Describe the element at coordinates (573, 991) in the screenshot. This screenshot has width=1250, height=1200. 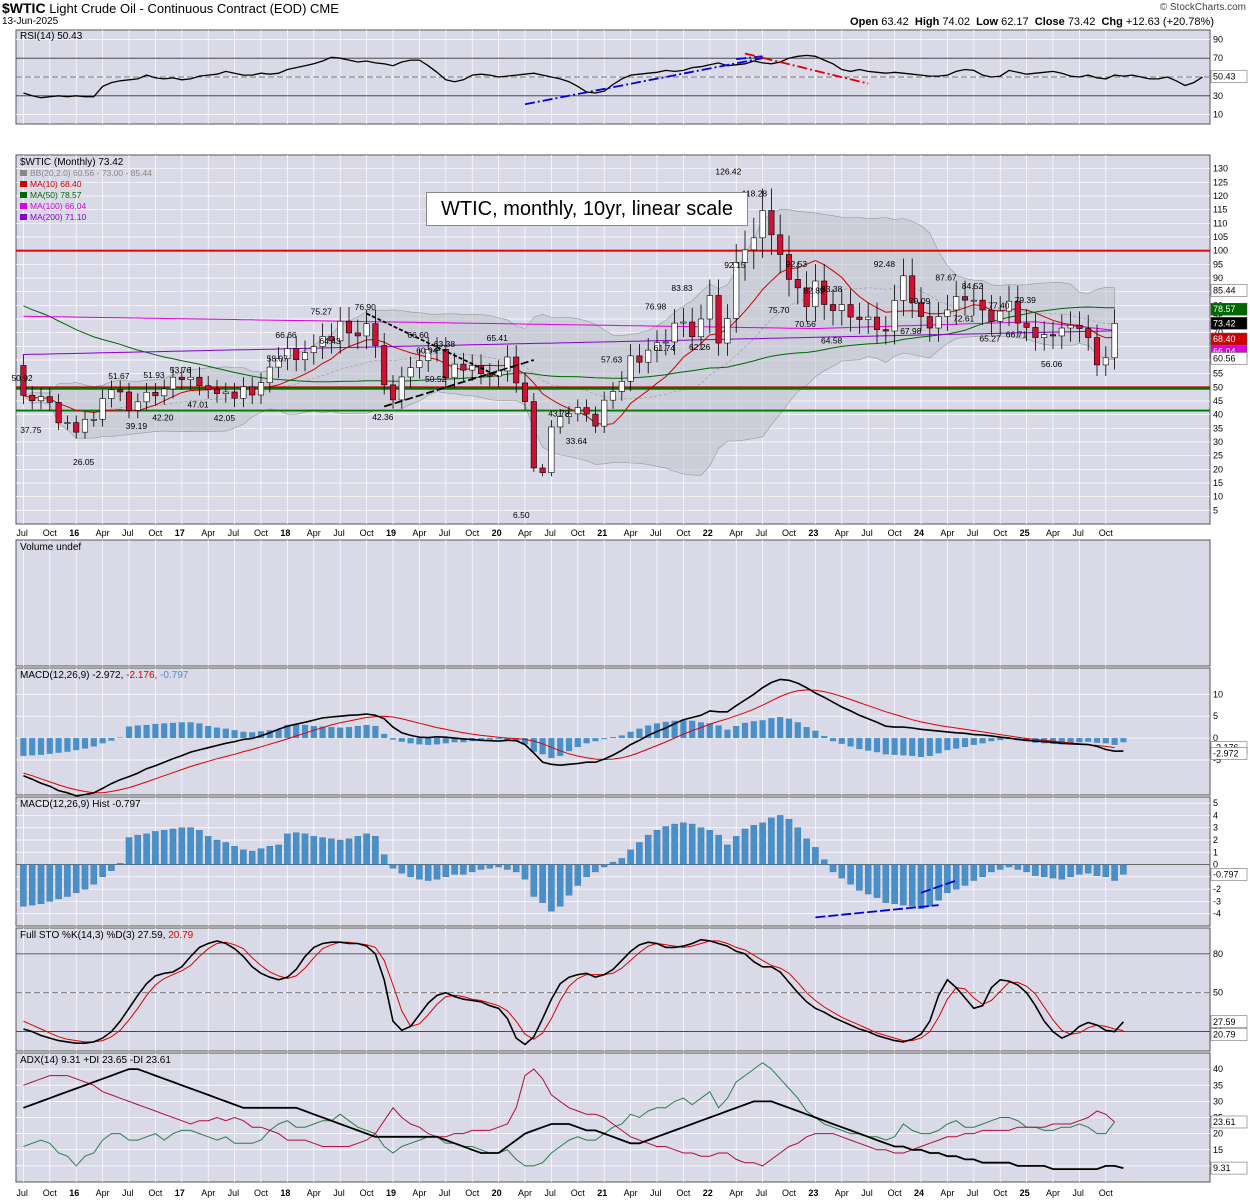
I see `sto-d-line` at that location.